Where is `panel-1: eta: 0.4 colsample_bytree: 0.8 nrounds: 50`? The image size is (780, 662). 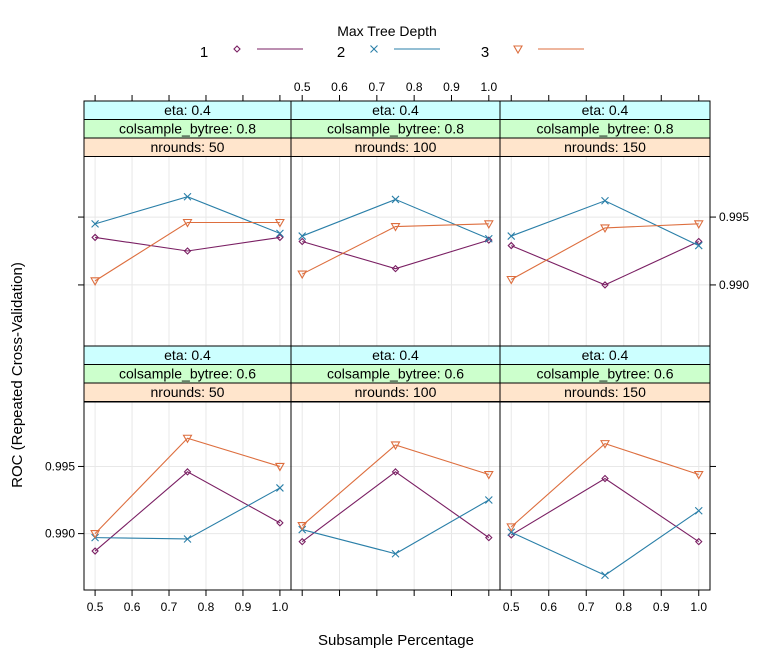
panel-1: eta: 0.4 colsample_bytree: 0.8 nrounds: 50 is located at coordinates (185, 221).